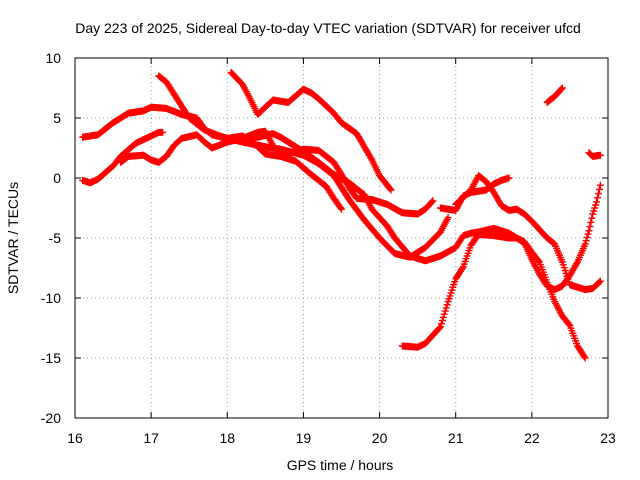  What do you see at coordinates (151, 438) in the screenshot?
I see `x-tick-label: 17` at bounding box center [151, 438].